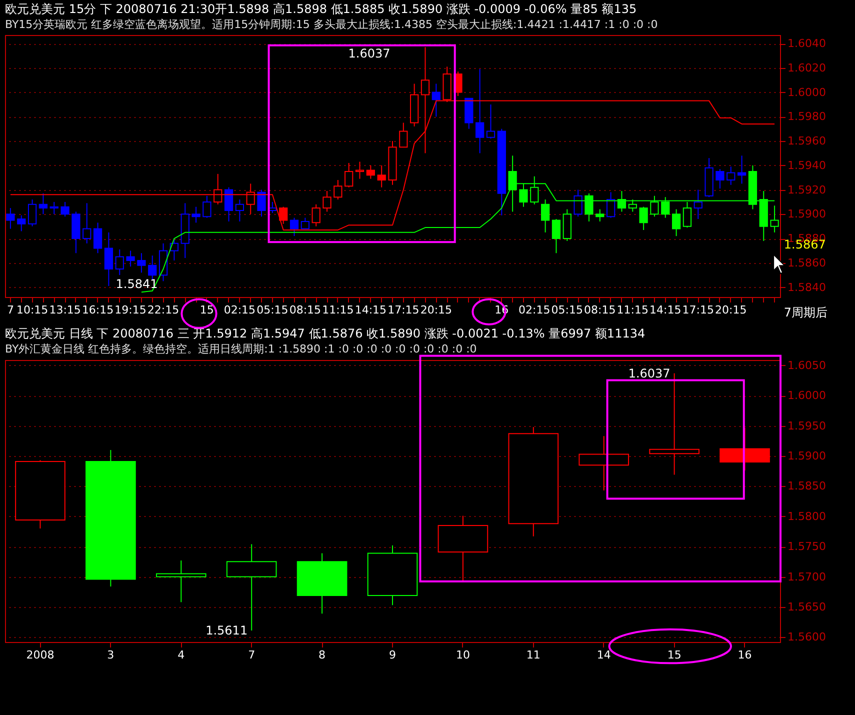  What do you see at coordinates (321, 9) in the screenshot?
I see `chart-title: 欧元兑美元 15分 下 20080716 21:30开1.5898 高1.5898 低1.5885 收1.5890 涨跌 -0.0009 -0.06% 量85 额135` at bounding box center [321, 9].